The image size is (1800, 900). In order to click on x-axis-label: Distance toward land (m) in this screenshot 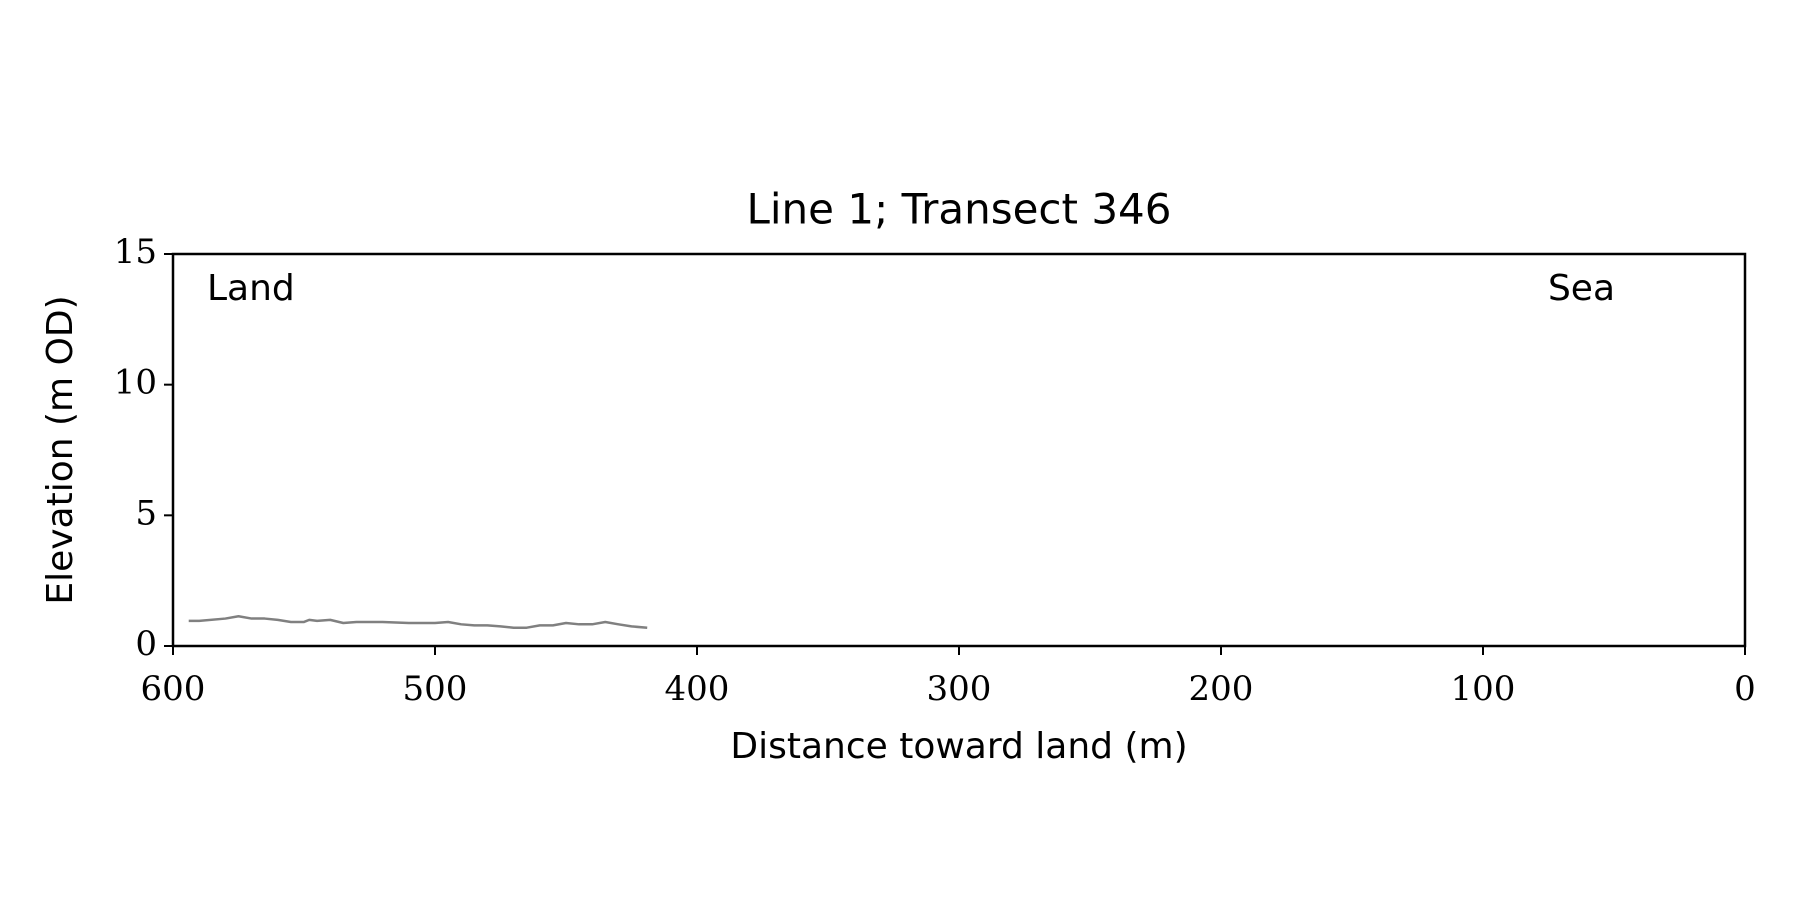, I will do `click(958, 746)`.